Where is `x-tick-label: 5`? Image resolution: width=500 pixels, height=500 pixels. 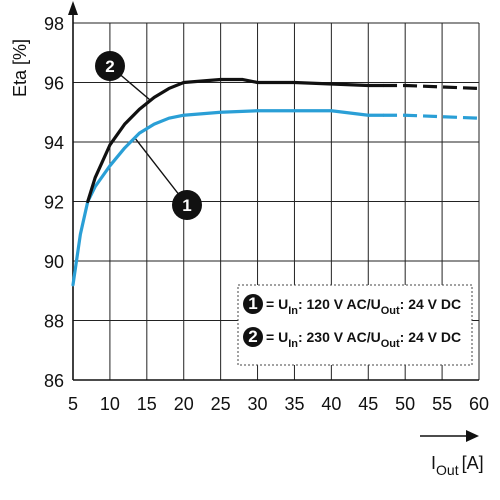
x-tick-label: 5 is located at coordinates (73, 404).